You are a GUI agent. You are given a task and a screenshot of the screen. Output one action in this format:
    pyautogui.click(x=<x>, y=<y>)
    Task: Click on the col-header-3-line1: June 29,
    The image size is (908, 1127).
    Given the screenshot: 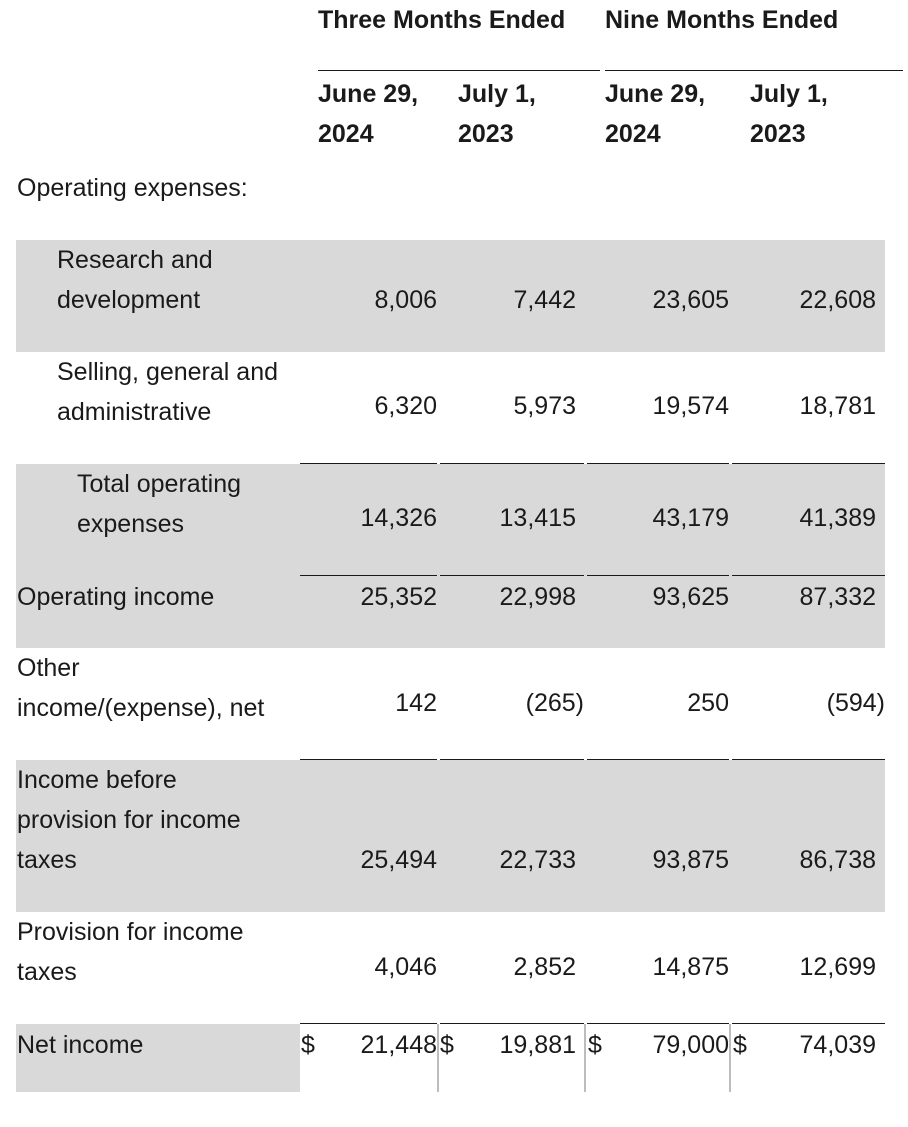 What is the action you would take?
    pyautogui.click(x=655, y=94)
    